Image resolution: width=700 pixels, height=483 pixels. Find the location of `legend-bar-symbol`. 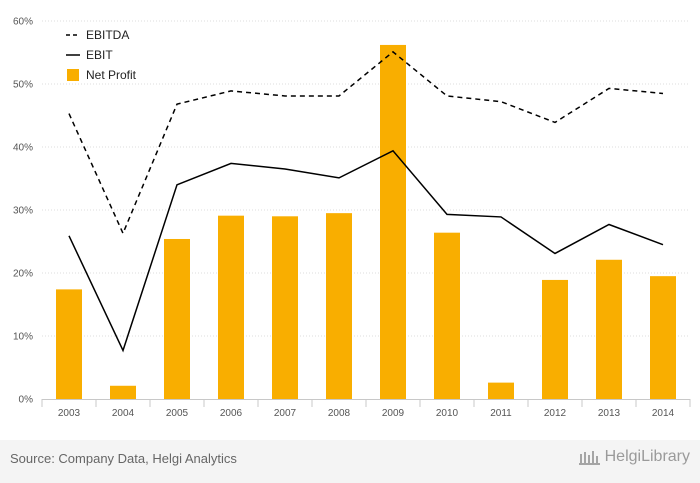

legend-bar-symbol is located at coordinates (73, 75).